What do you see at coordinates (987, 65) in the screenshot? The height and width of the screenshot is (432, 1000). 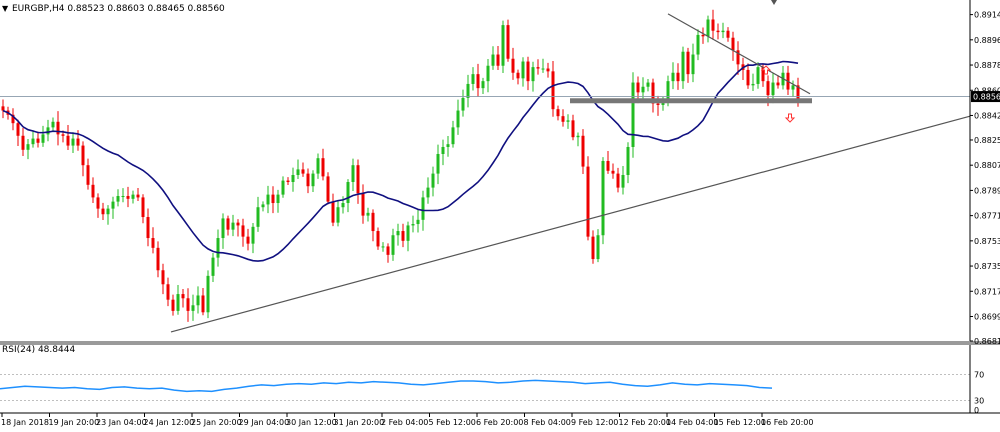 I see `y-tick-label: 0.88785` at bounding box center [987, 65].